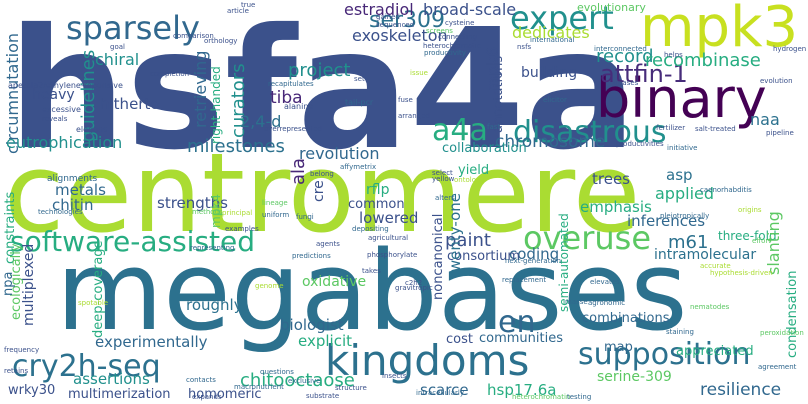  What do you see at coordinates (65, 85) in the screenshot?
I see `word: apetala2/ethylene-reponsive` at bounding box center [65, 85].